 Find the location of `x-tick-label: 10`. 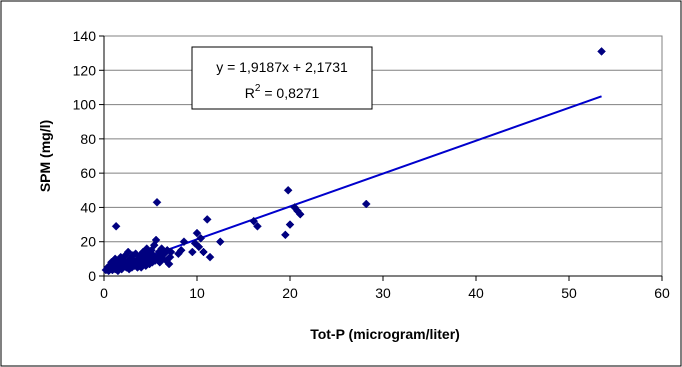

x-tick-label: 10 is located at coordinates (197, 293).